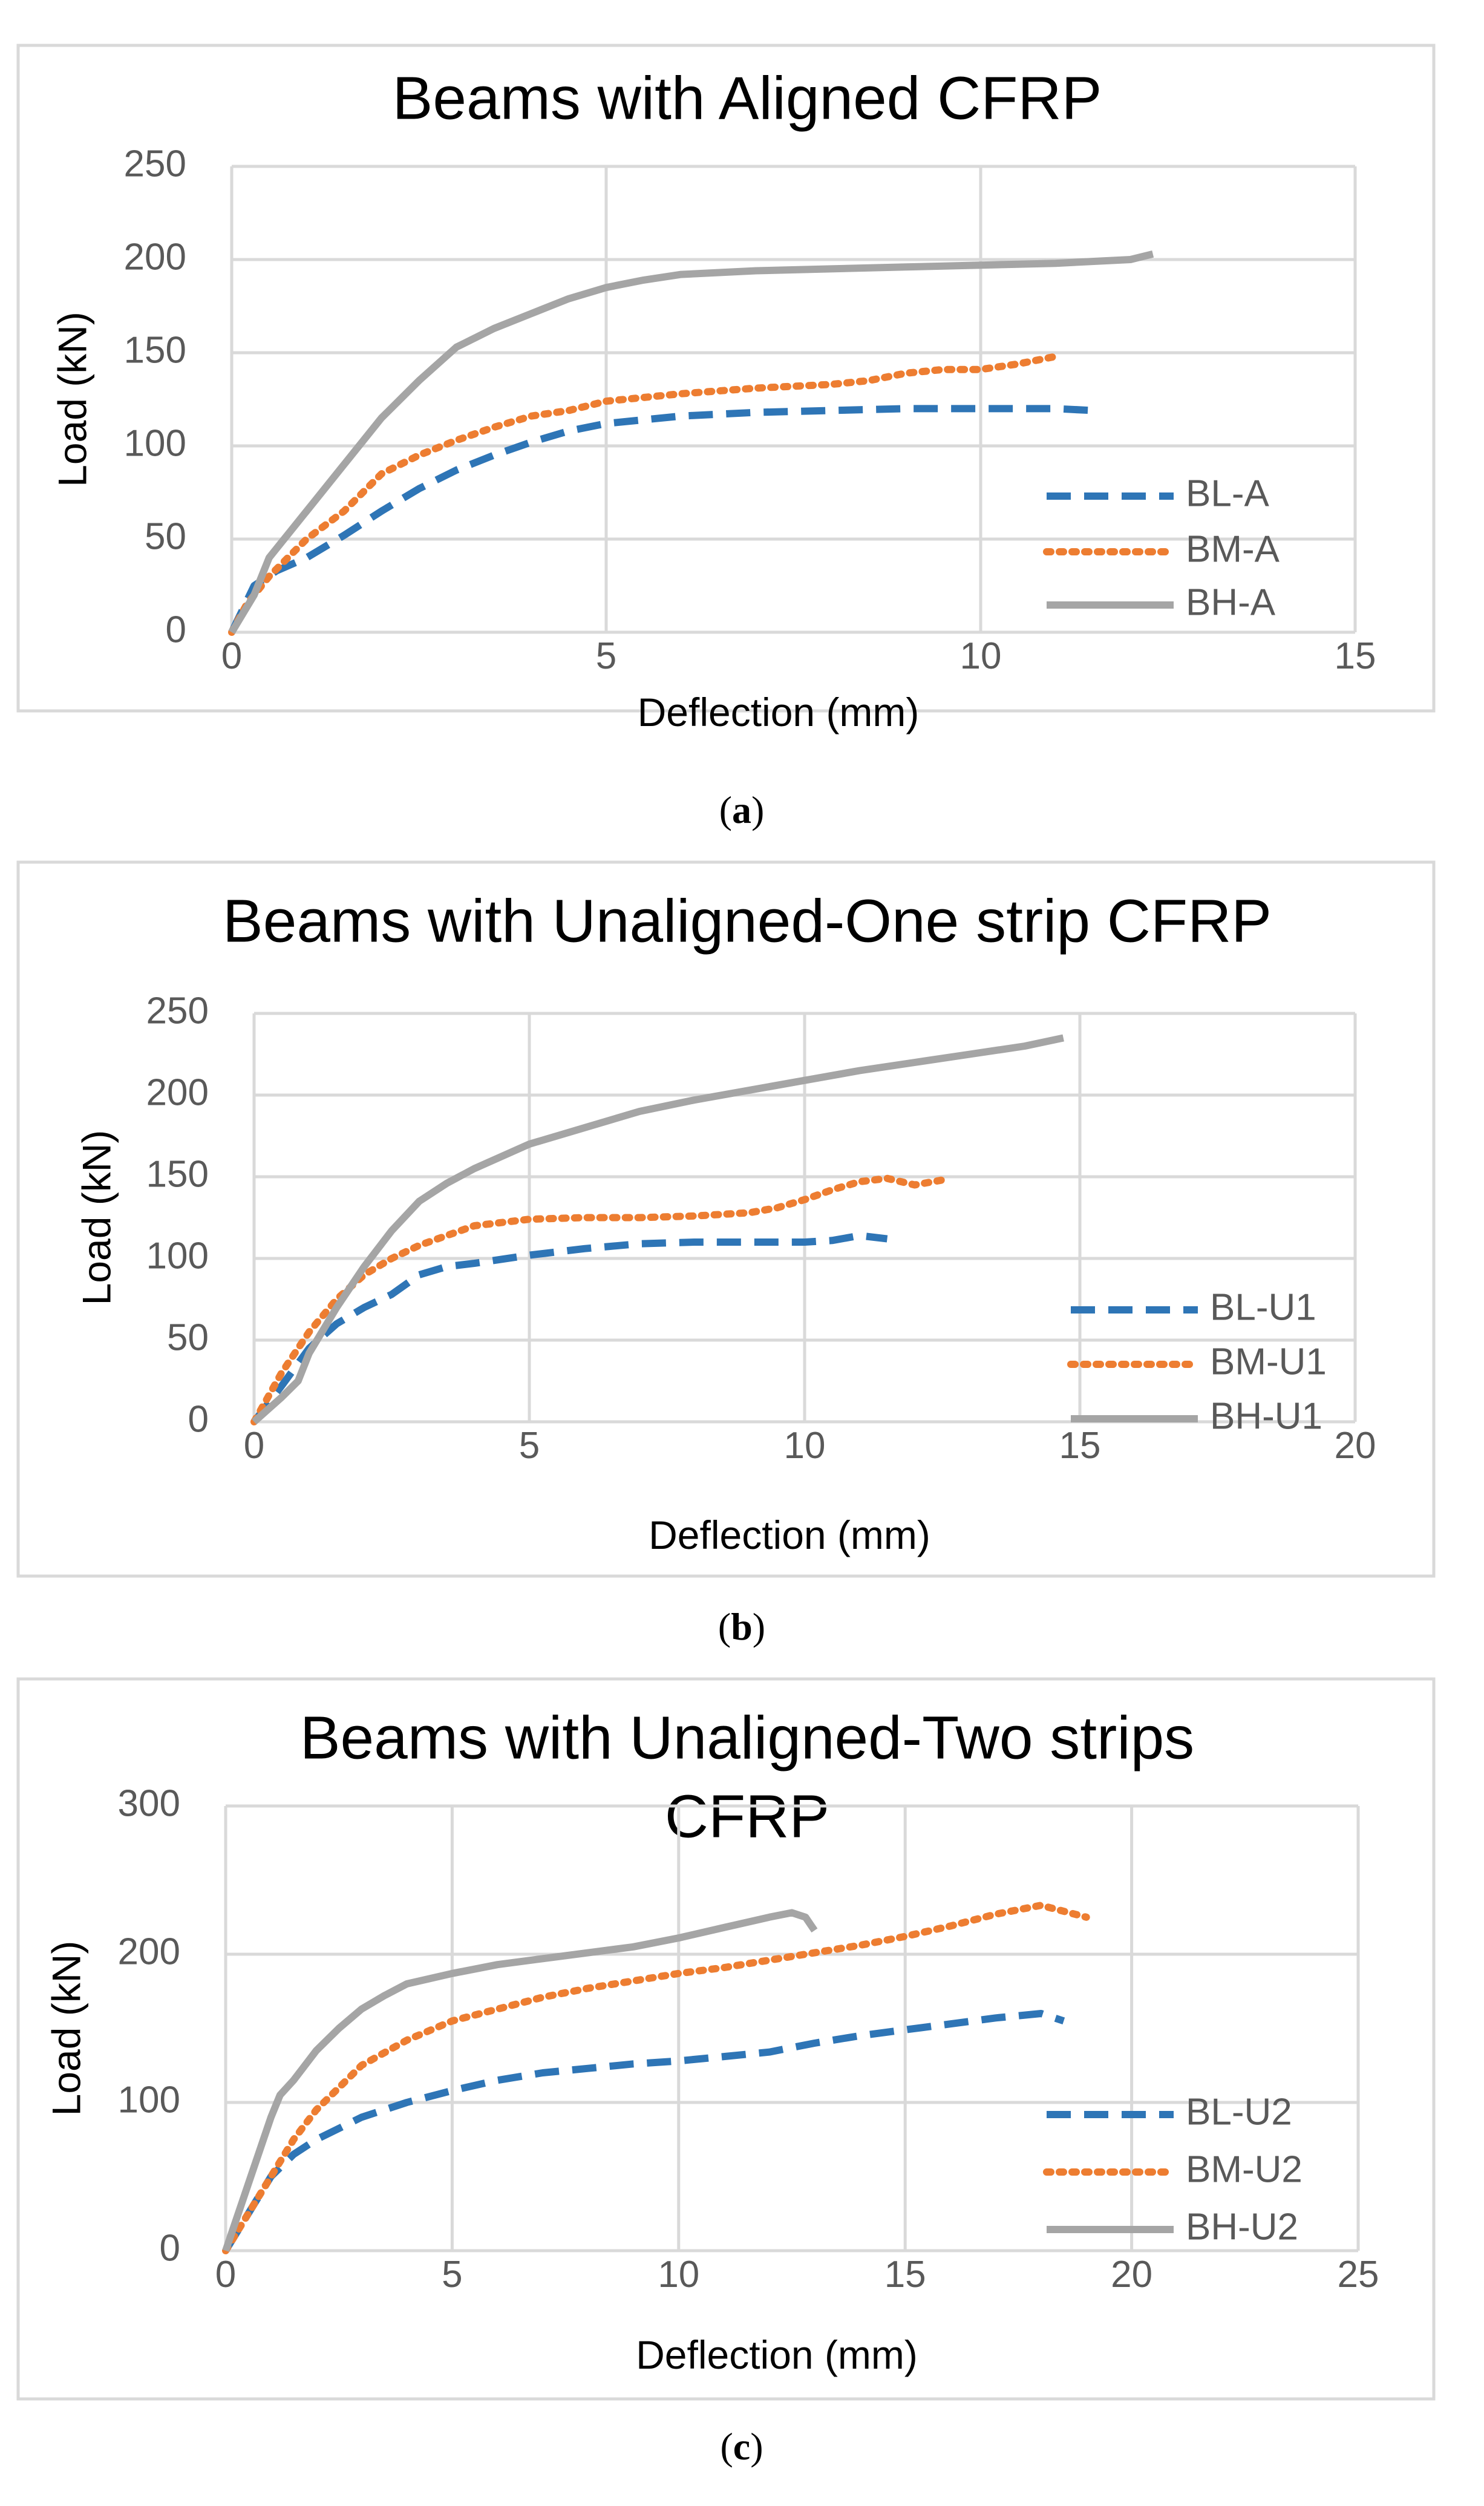 This screenshot has width=1484, height=2506. I want to click on x-tick-label: 25, so click(1358, 2274).